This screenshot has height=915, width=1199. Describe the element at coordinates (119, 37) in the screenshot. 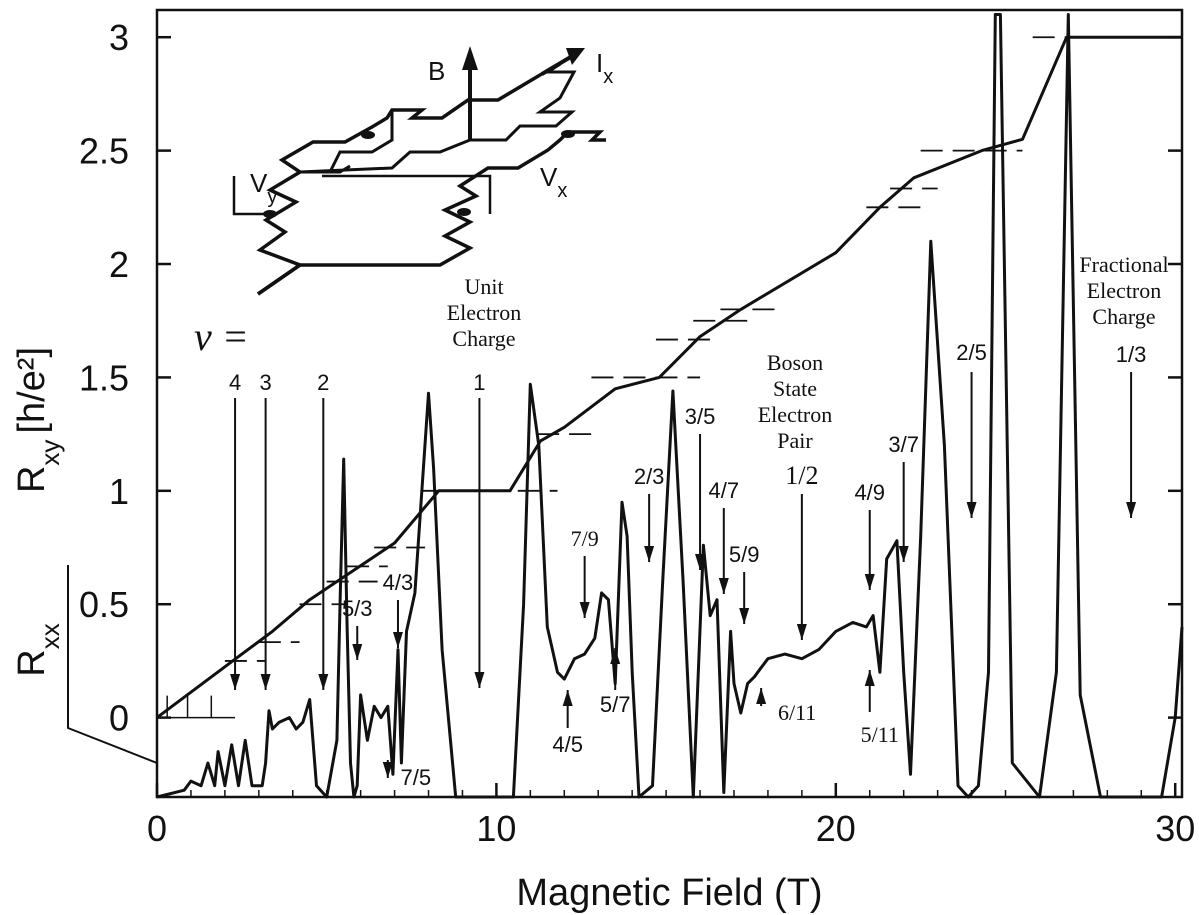

I see `y-tick-label: 3` at that location.